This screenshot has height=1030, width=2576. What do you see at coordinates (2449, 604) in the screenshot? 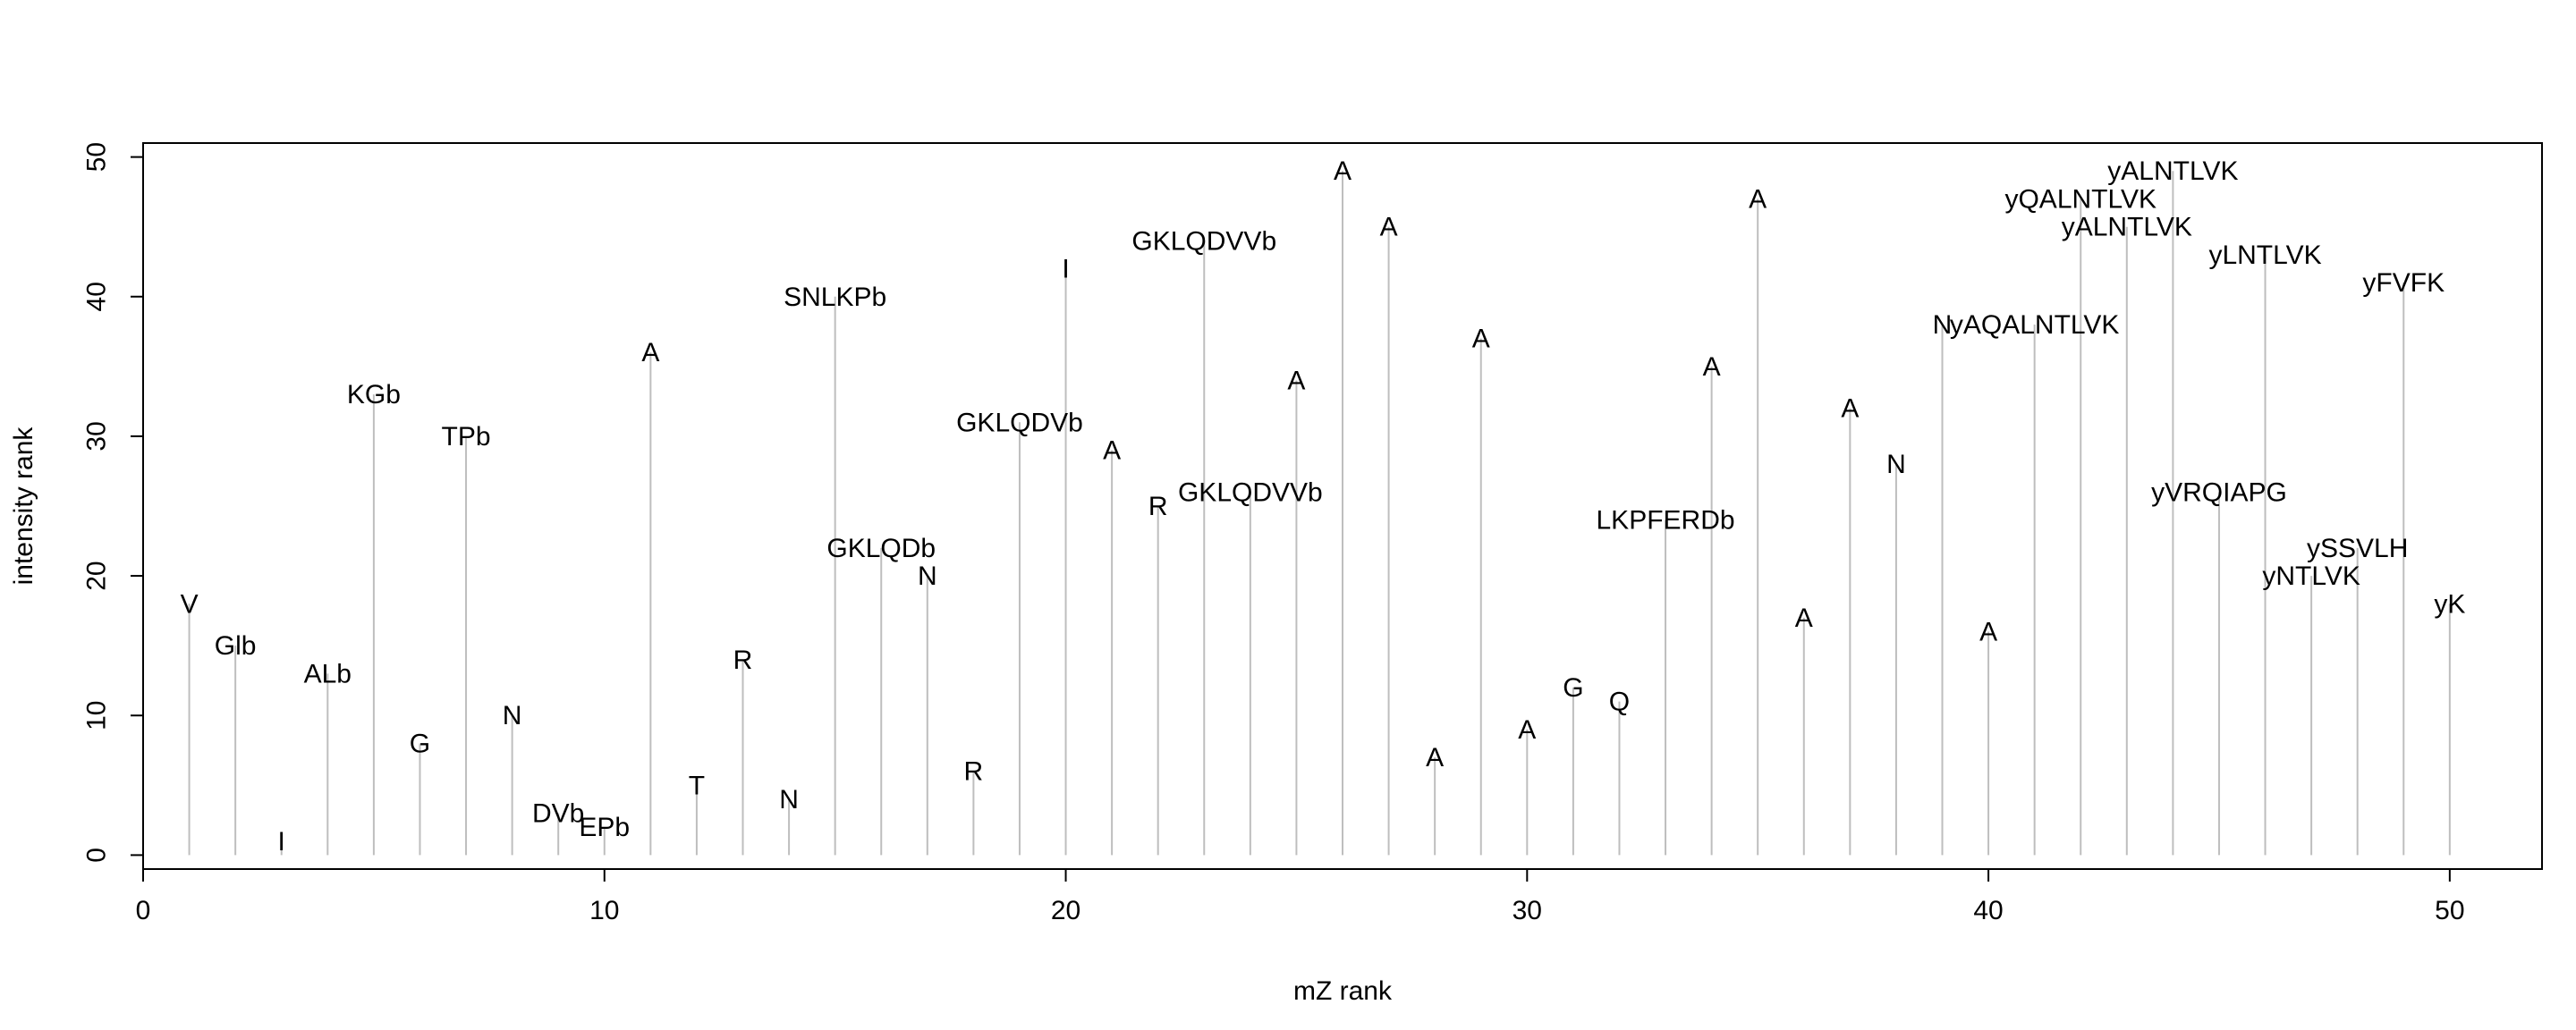
I see `peak-label: yK` at bounding box center [2449, 604].